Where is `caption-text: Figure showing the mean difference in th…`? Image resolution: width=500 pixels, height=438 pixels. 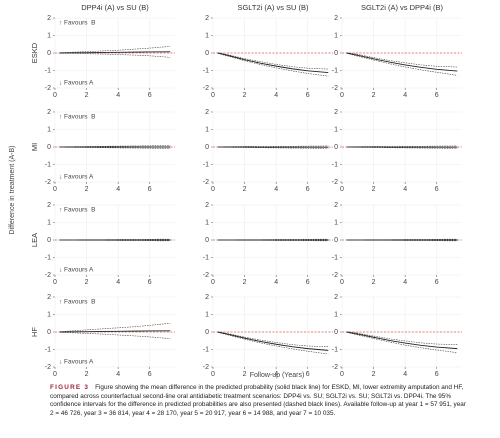
caption-text: Figure showing the mean difference in th… is located at coordinates (258, 400).